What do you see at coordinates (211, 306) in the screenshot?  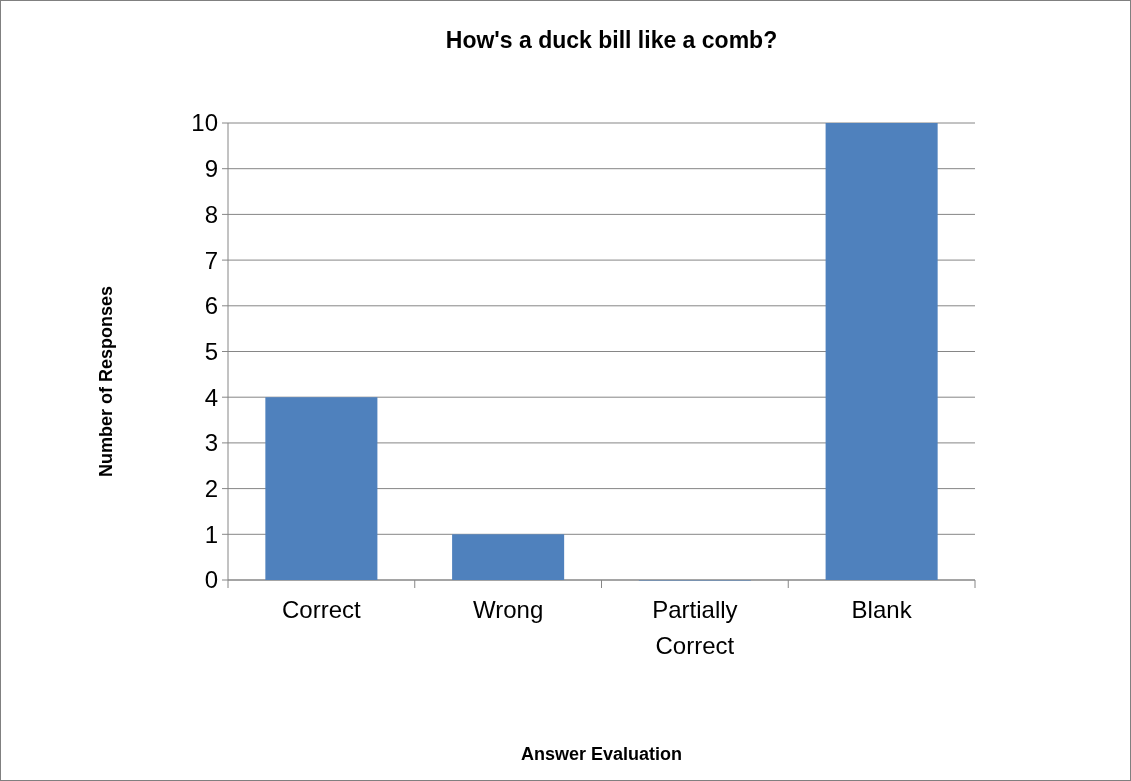 I see `y-tick-label: 6` at bounding box center [211, 306].